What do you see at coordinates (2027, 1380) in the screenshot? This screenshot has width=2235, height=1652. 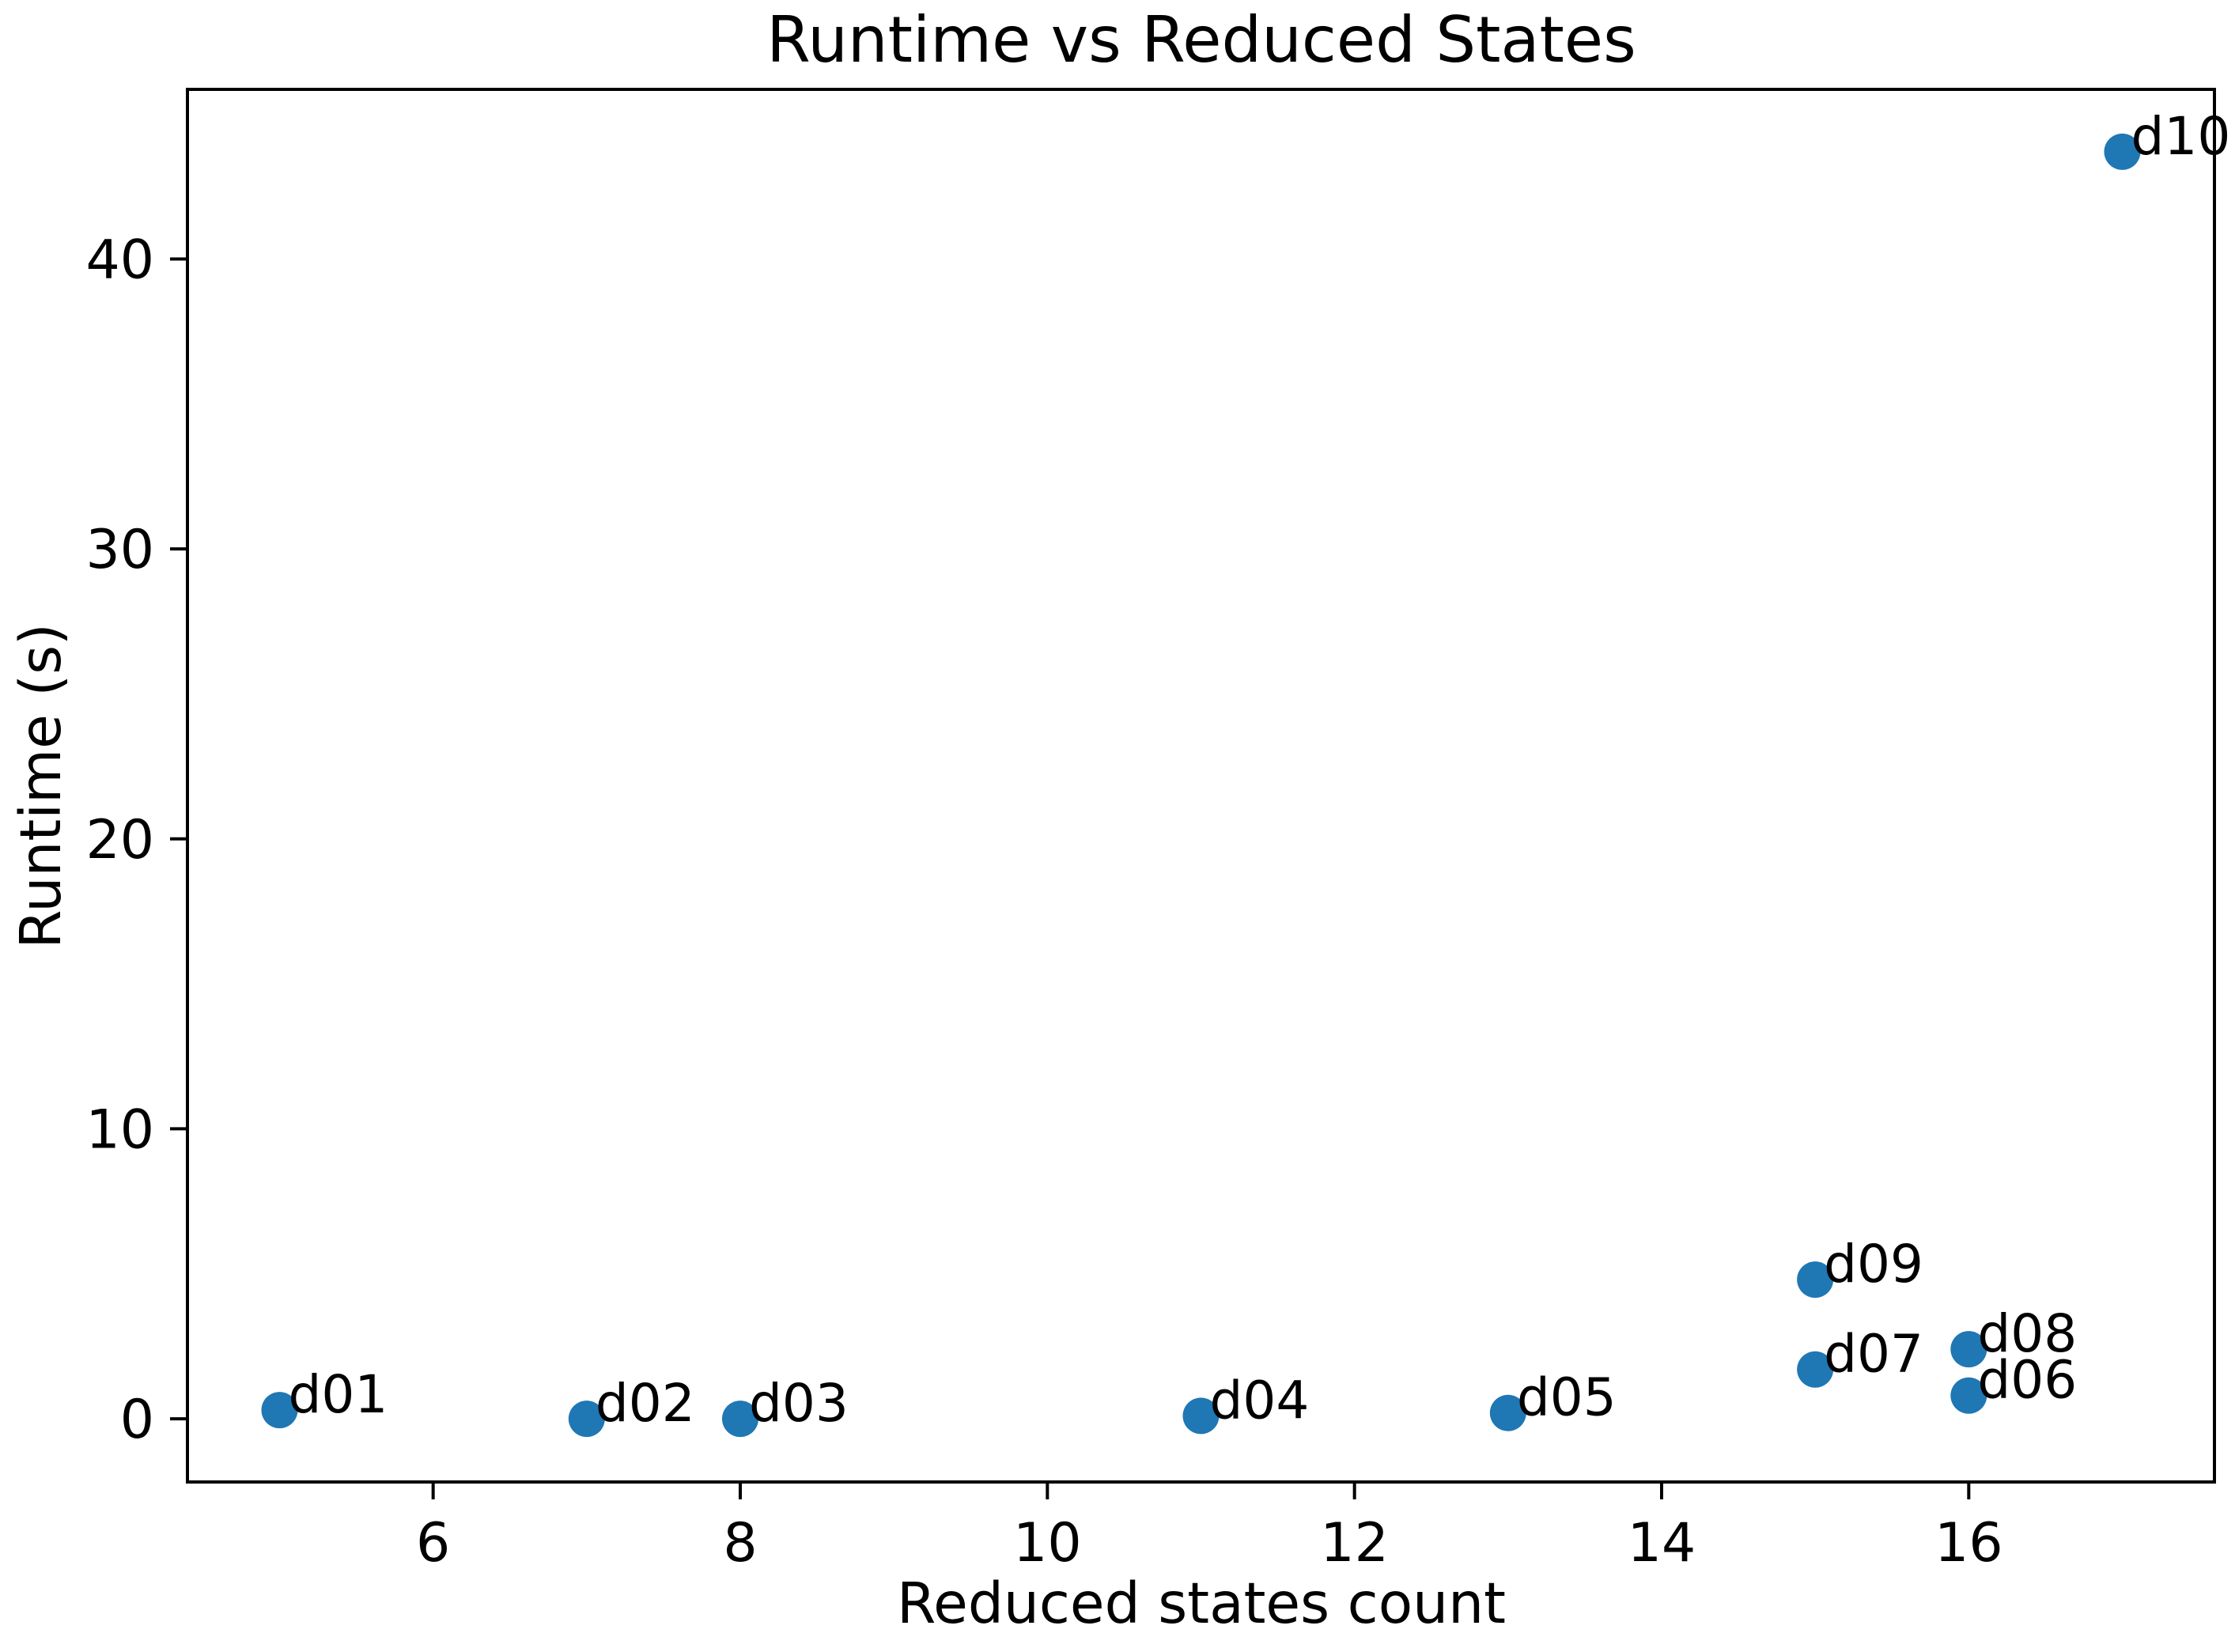 I see `point-label-d06: d06` at bounding box center [2027, 1380].